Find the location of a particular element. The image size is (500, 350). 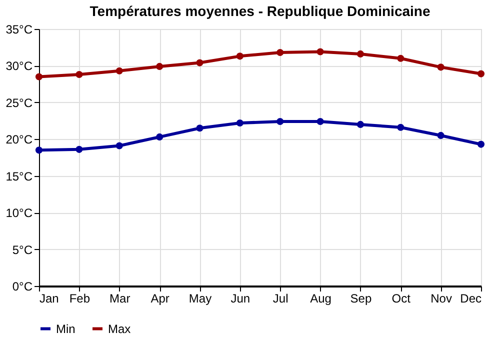

y-tick-label: 10°C is located at coordinates (19, 213).